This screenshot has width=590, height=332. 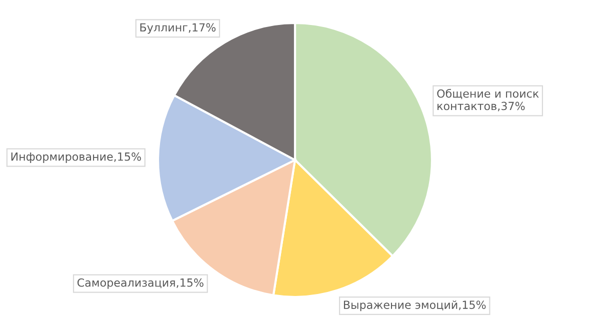 What do you see at coordinates (178, 28) in the screenshot?
I see `slice-label: Буллинг,17%` at bounding box center [178, 28].